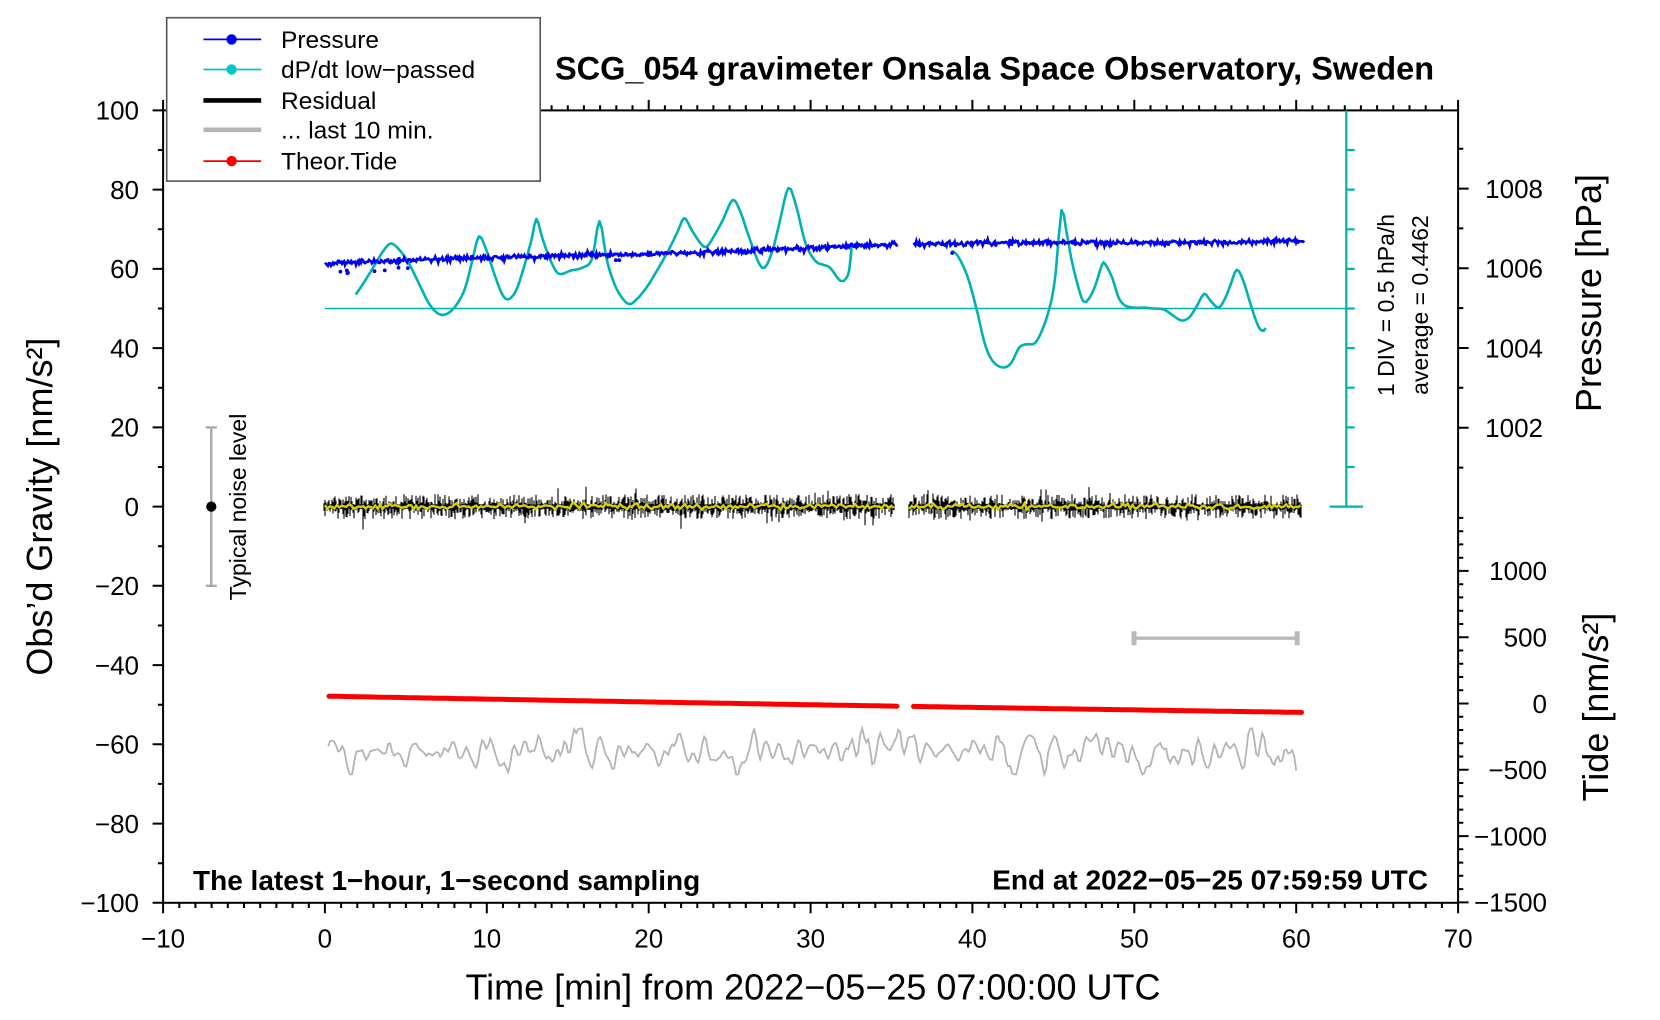  I want to click on svg-text: Pressure [hPa], so click(1588, 293).